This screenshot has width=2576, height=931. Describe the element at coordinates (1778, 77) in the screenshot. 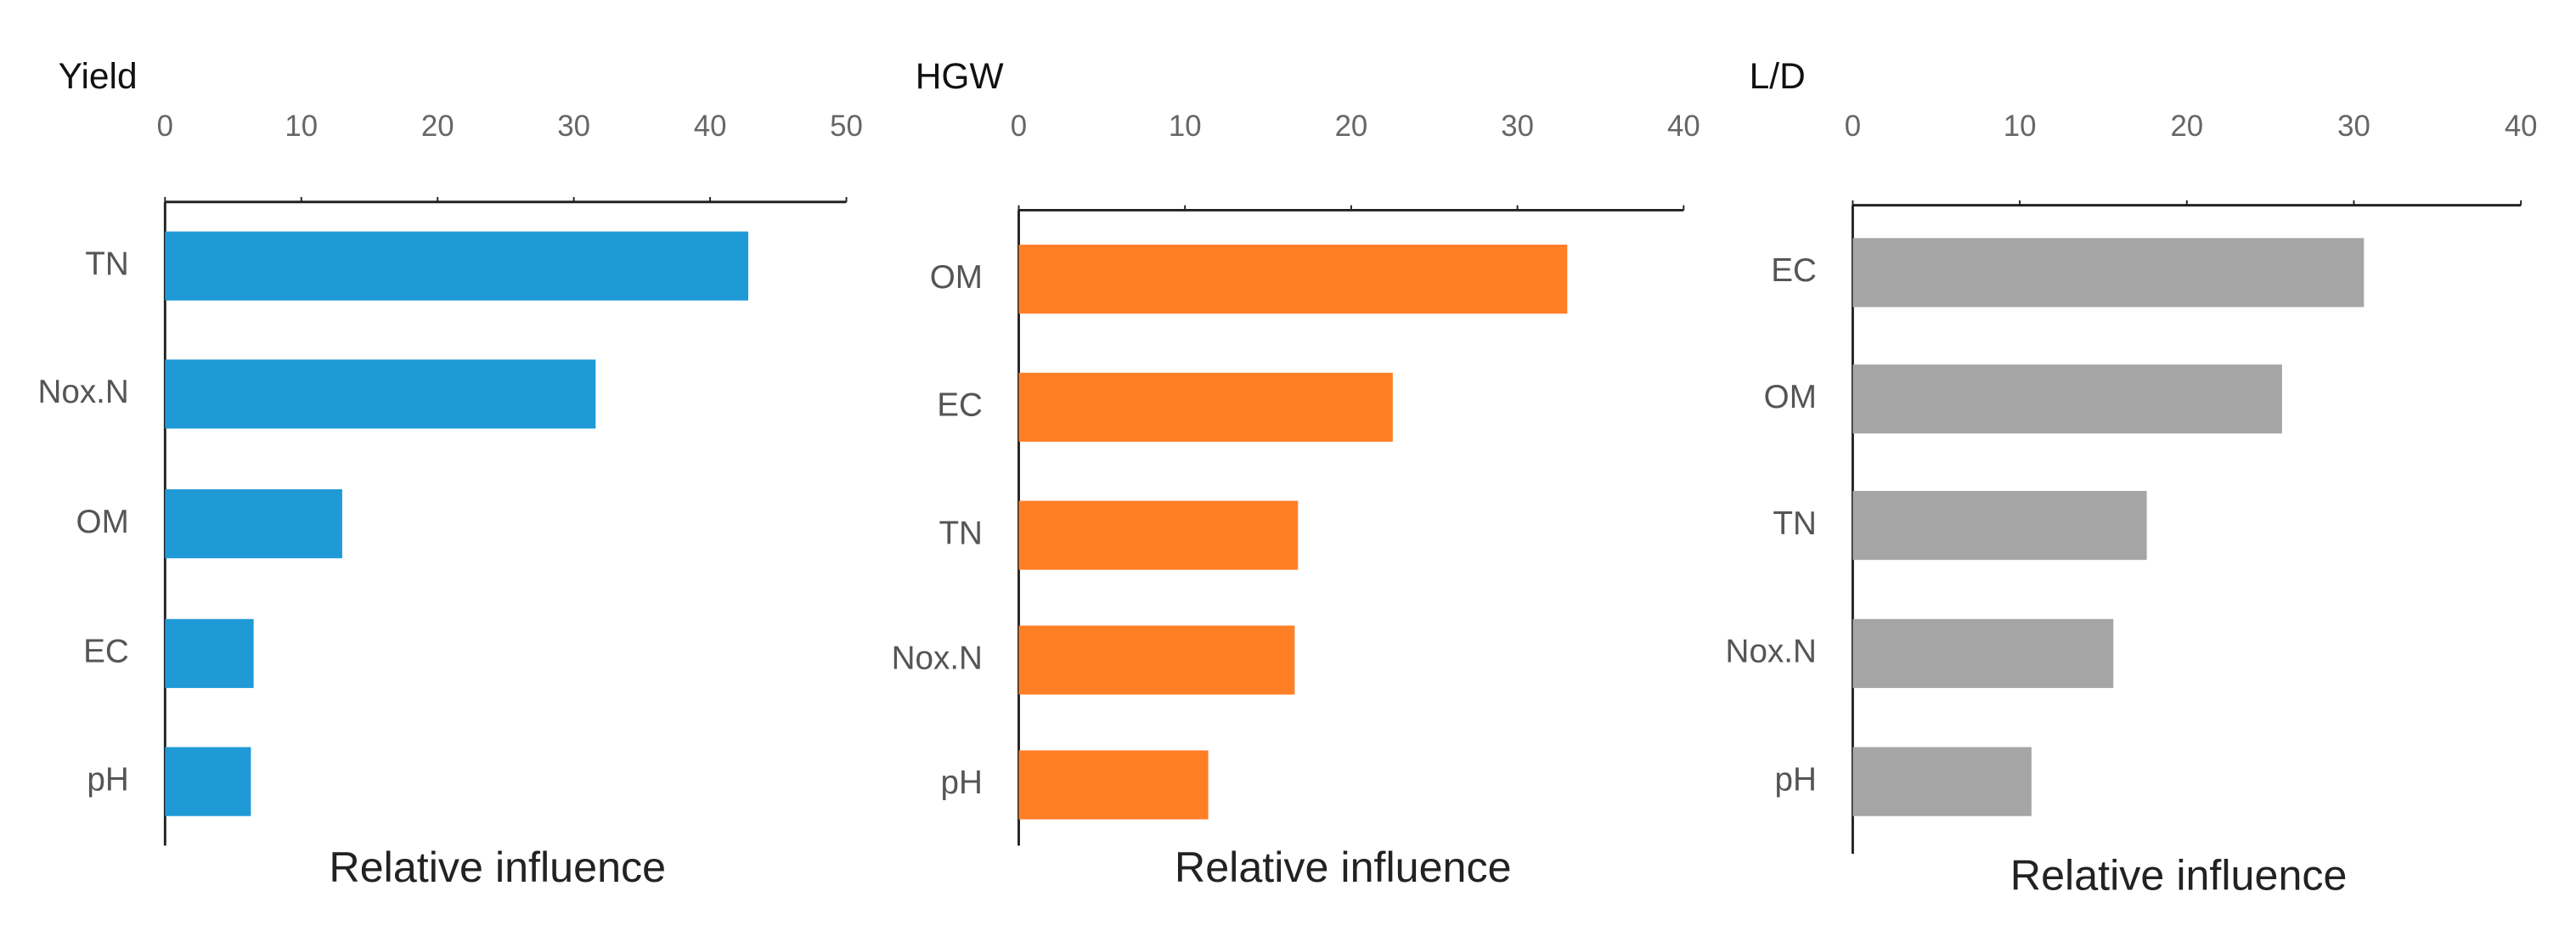

I see `chart-title: L/D` at that location.